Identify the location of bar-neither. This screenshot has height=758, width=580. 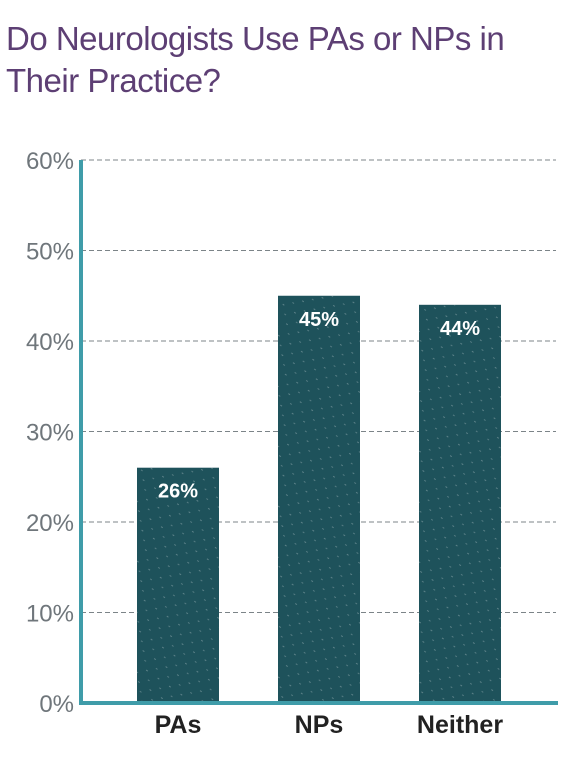
(460, 503).